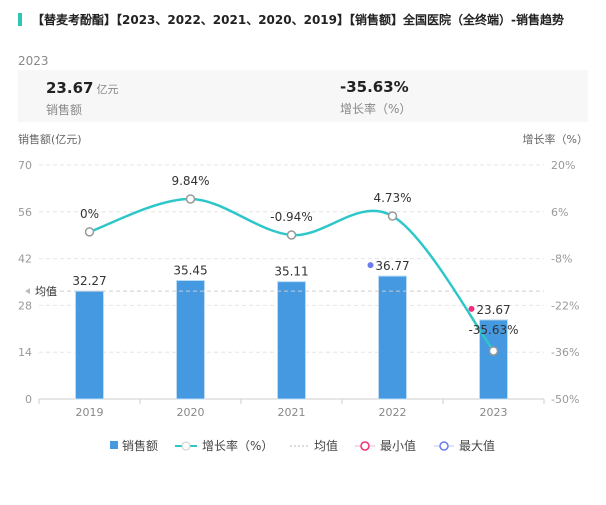 This screenshot has height=505, width=606. Describe the element at coordinates (444, 446) in the screenshot. I see `legend-max-icon` at that location.